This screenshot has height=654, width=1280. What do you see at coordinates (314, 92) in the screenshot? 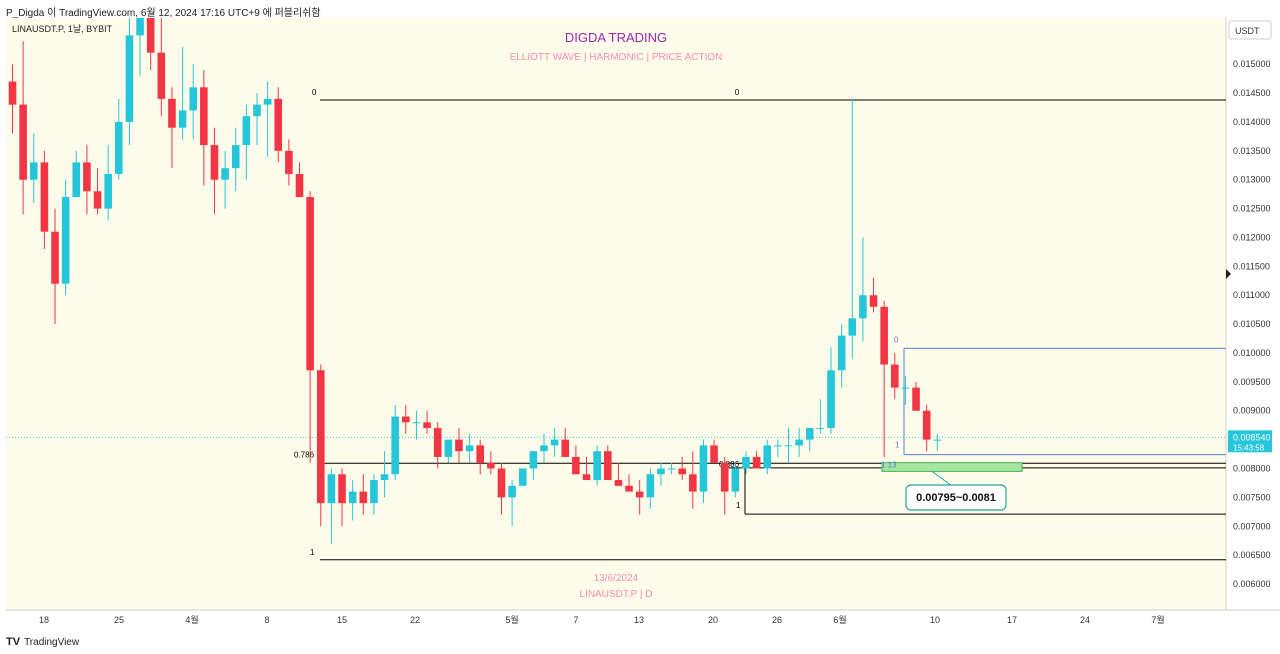
I see `fib-left-0-label: 0` at bounding box center [314, 92].